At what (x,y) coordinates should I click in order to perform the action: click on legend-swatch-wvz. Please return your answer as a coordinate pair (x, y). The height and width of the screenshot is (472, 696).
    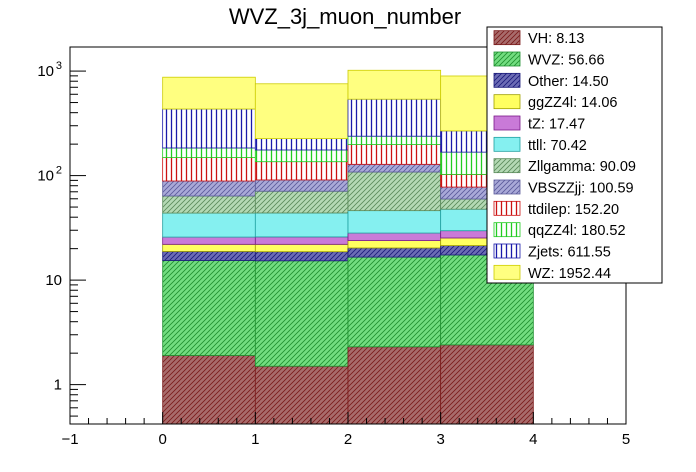
    Looking at the image, I should click on (507, 59).